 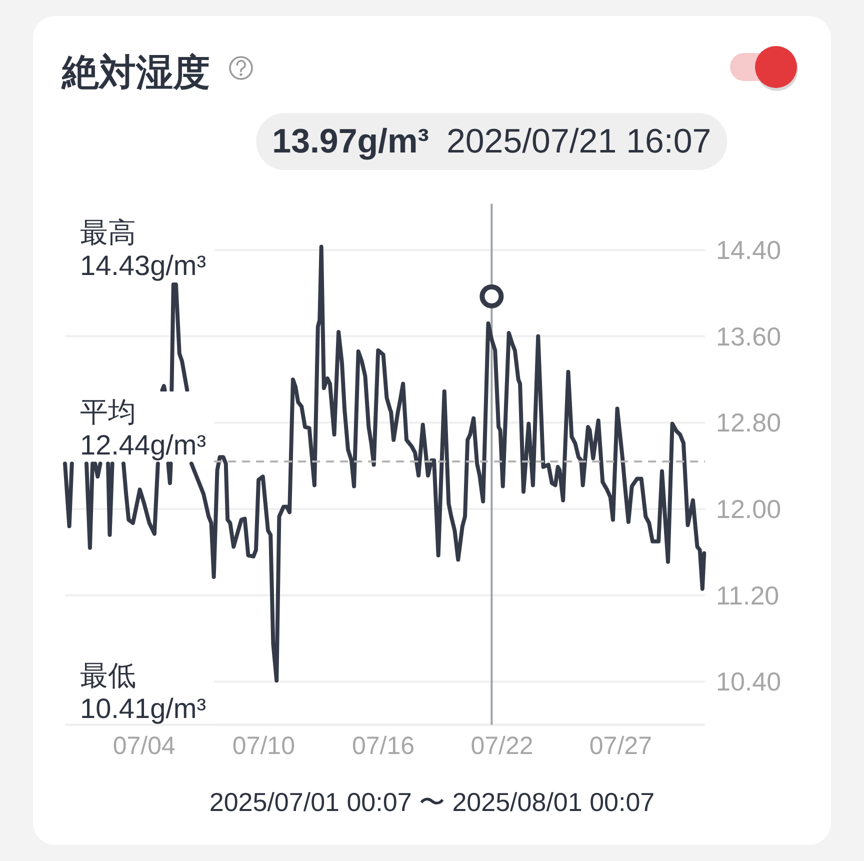 I want to click on chart-title: 絶対湿度, so click(x=135, y=72).